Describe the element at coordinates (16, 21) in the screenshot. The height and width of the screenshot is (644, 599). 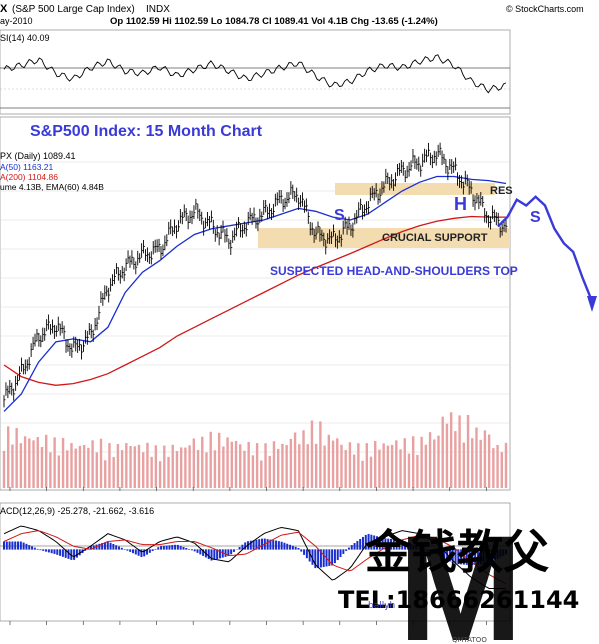
I see `date-label: ay-2010` at that location.